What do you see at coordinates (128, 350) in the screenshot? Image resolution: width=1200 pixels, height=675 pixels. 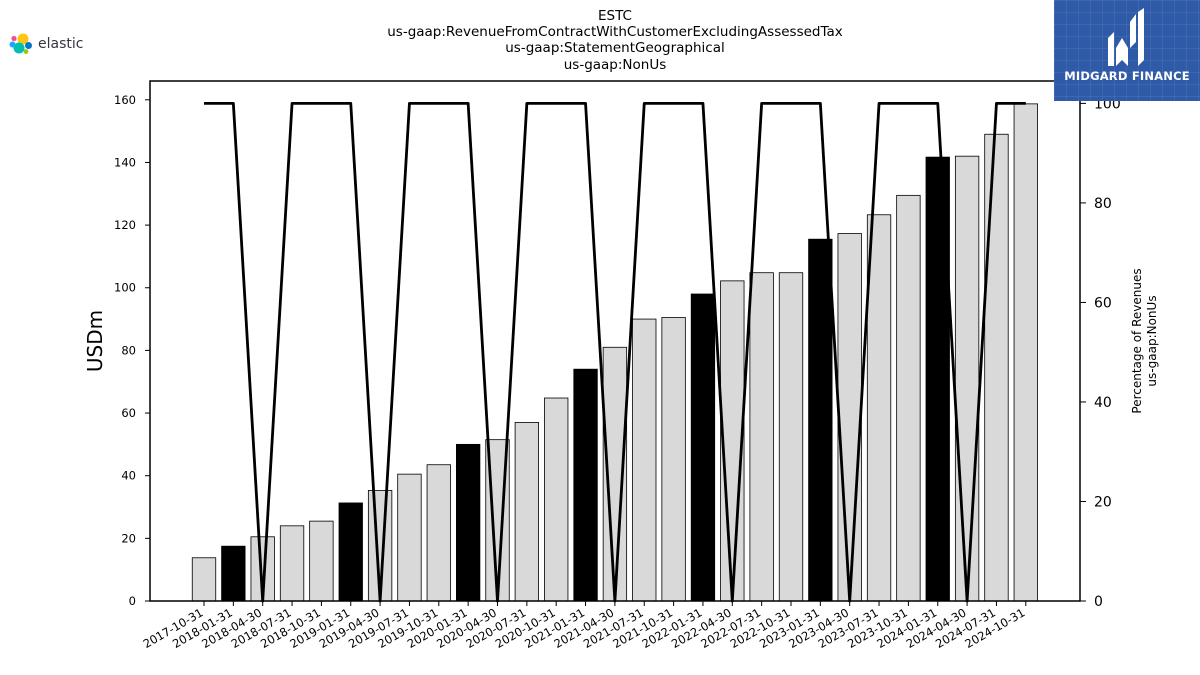 I see `y-tick-label: 80` at bounding box center [128, 350].